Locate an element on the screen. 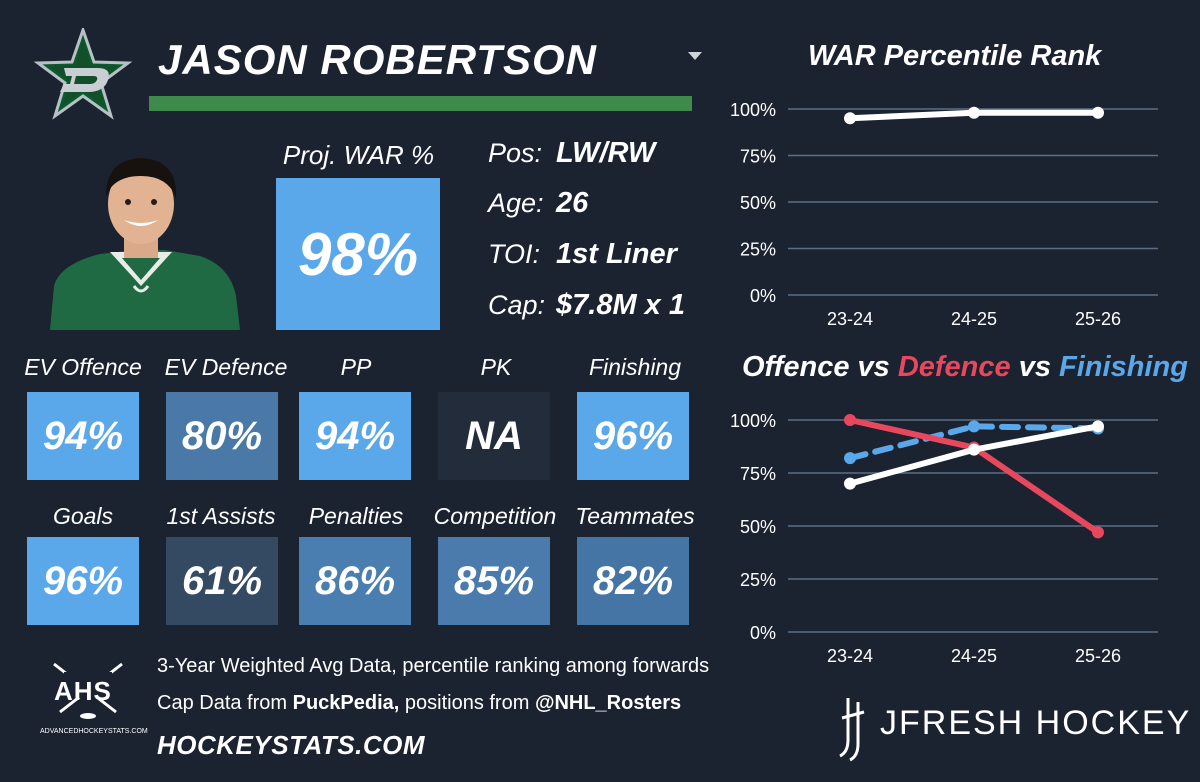 The height and width of the screenshot is (782, 1200). proj-war-label: Proj. WAR % is located at coordinates (358, 155).